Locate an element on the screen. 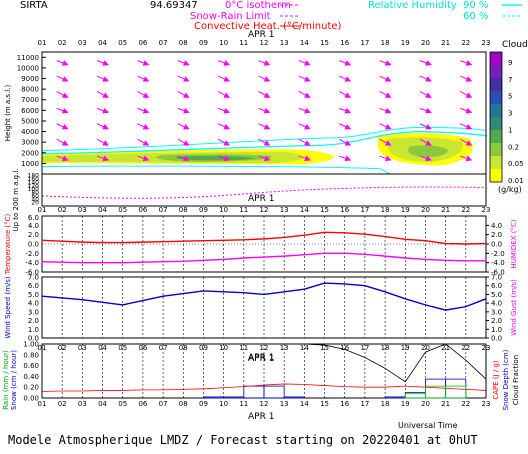 The height and width of the screenshot is (454, 528). date-label-top: APR 1 is located at coordinates (261, 35).